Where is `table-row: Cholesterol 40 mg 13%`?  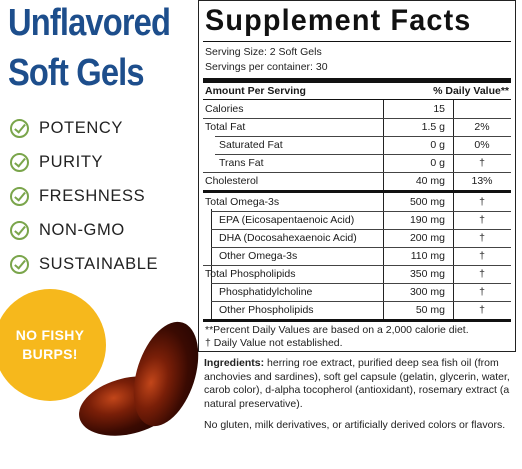 table-row: Cholesterol 40 mg 13% is located at coordinates (357, 181).